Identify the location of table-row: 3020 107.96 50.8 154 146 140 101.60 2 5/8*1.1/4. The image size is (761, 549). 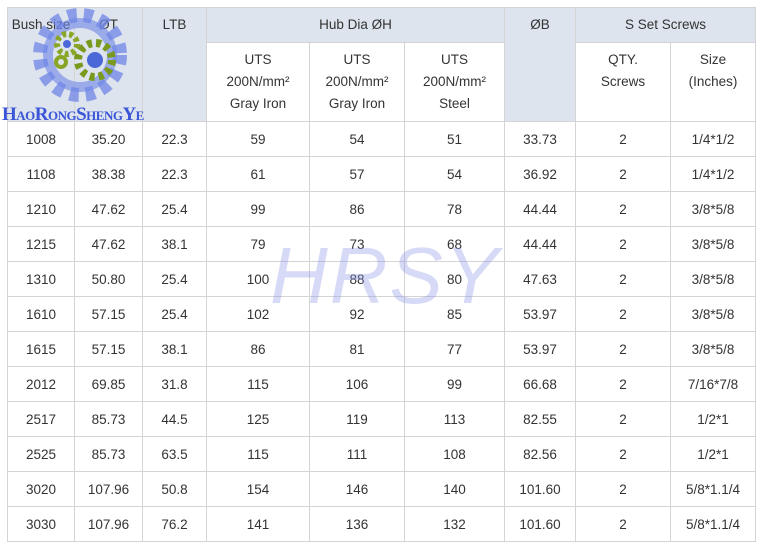
(381, 489).